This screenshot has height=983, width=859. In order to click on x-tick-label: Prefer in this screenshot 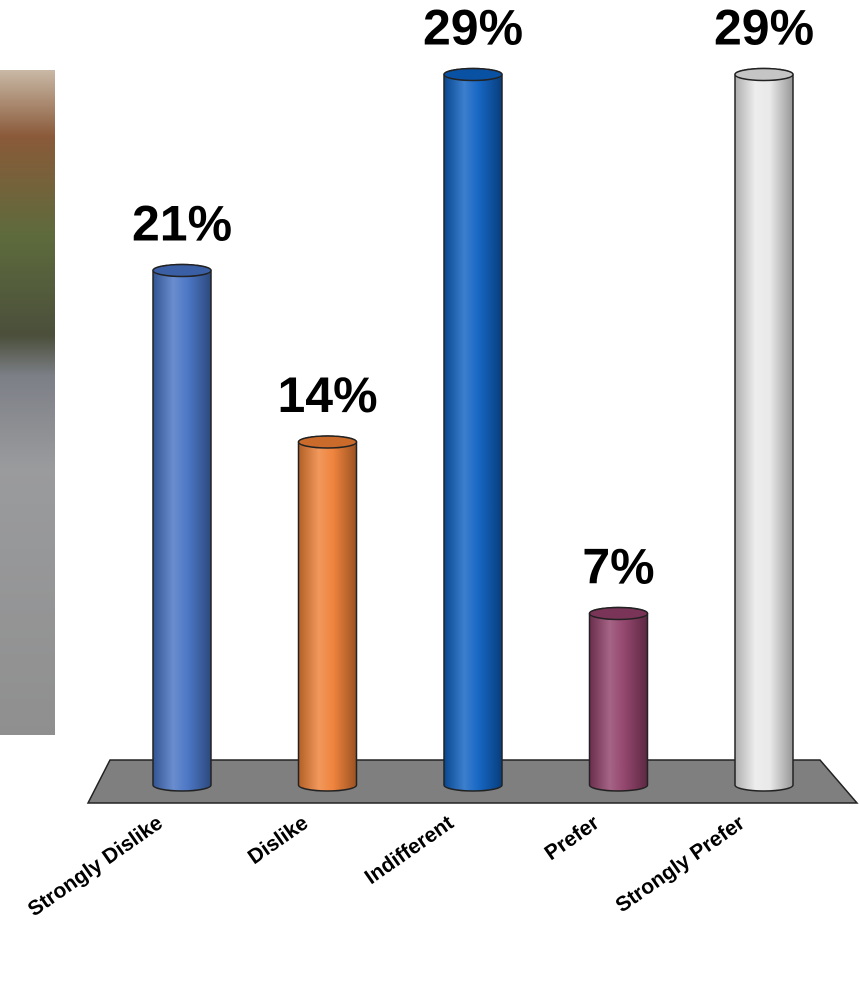, I will do `click(571, 838)`.